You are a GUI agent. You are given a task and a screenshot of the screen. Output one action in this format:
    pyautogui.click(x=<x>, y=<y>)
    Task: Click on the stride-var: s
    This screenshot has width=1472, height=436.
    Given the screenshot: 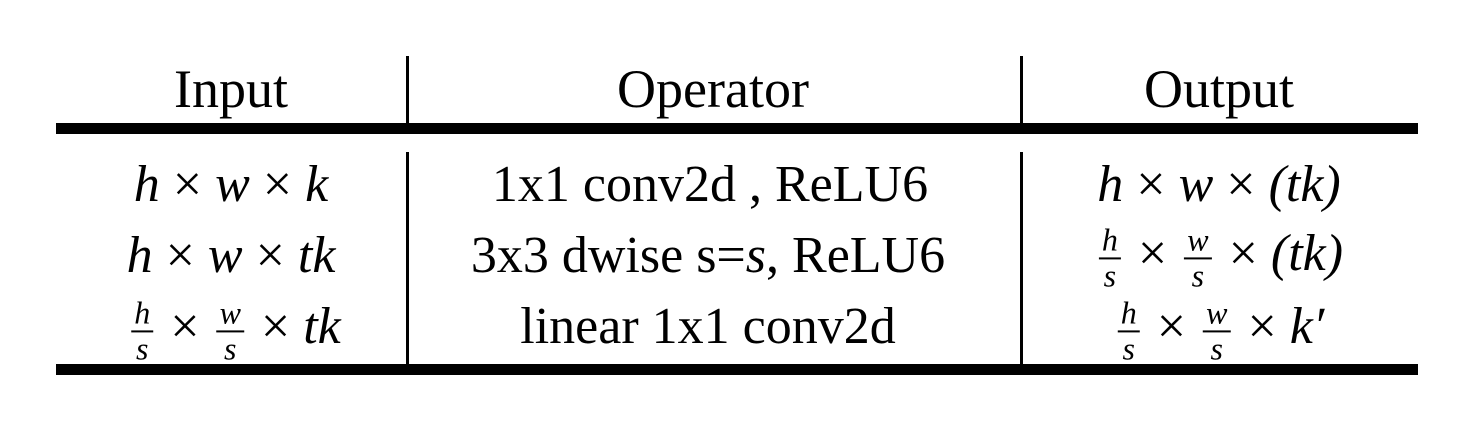 What is the action you would take?
    pyautogui.click(x=756, y=255)
    